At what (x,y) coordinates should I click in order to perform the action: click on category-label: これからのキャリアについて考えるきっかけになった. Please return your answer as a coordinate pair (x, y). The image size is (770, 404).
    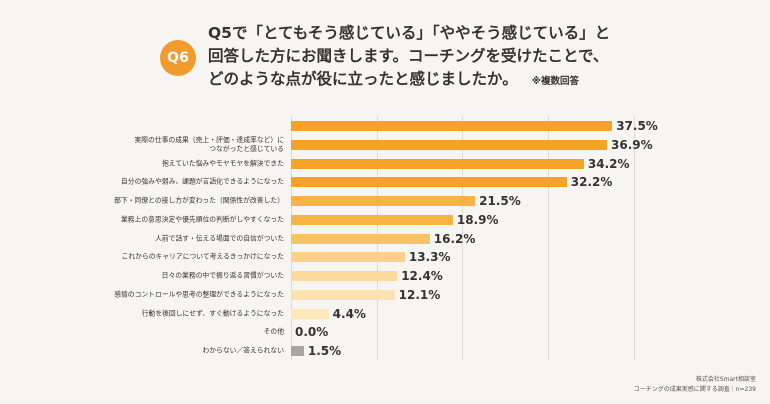
    Looking at the image, I should click on (202, 256).